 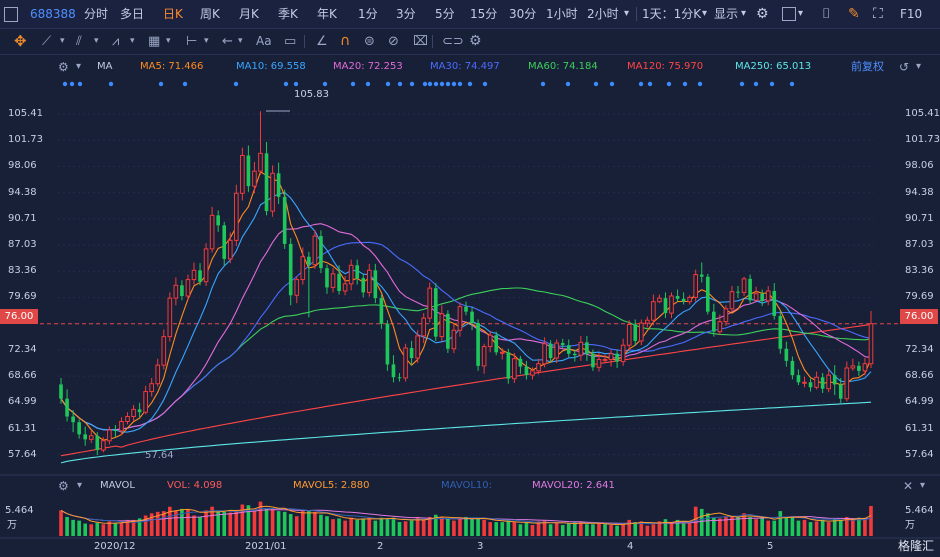 What do you see at coordinates (562, 14) in the screenshot?
I see `period-tab: 1小时` at bounding box center [562, 14].